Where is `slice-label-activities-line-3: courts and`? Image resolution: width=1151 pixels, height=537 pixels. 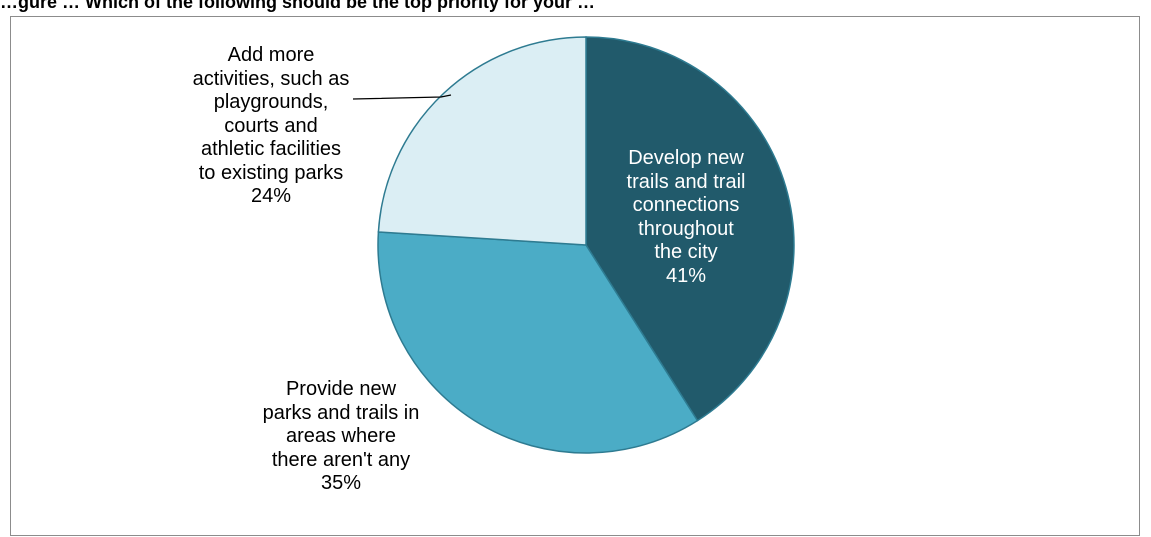 slice-label-activities-line-3: courts and is located at coordinates (271, 125).